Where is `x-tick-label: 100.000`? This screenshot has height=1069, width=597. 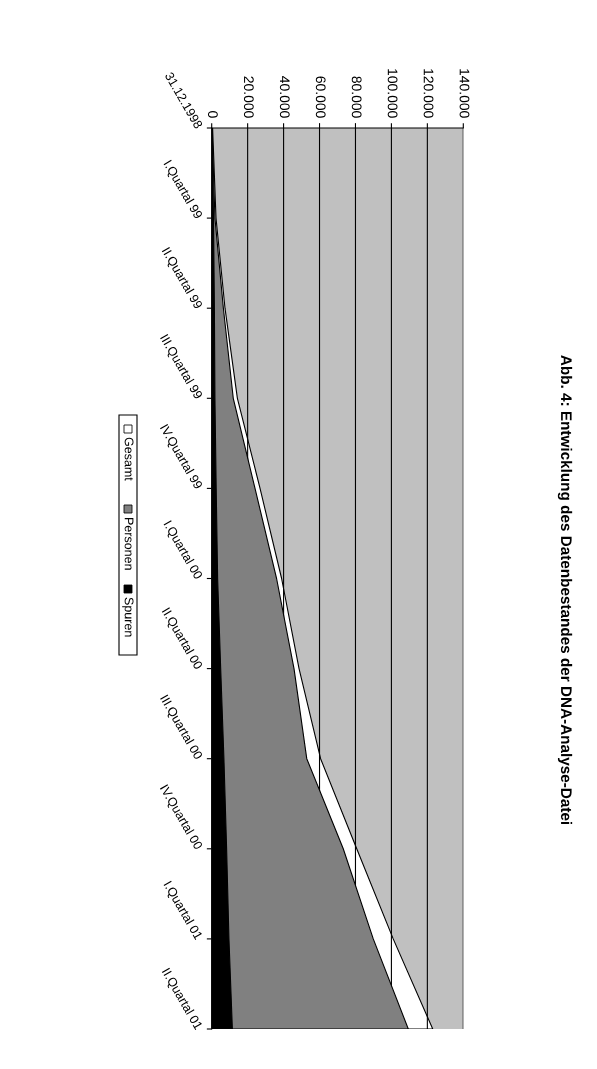 x-tick-label: 100.000 is located at coordinates (392, 93).